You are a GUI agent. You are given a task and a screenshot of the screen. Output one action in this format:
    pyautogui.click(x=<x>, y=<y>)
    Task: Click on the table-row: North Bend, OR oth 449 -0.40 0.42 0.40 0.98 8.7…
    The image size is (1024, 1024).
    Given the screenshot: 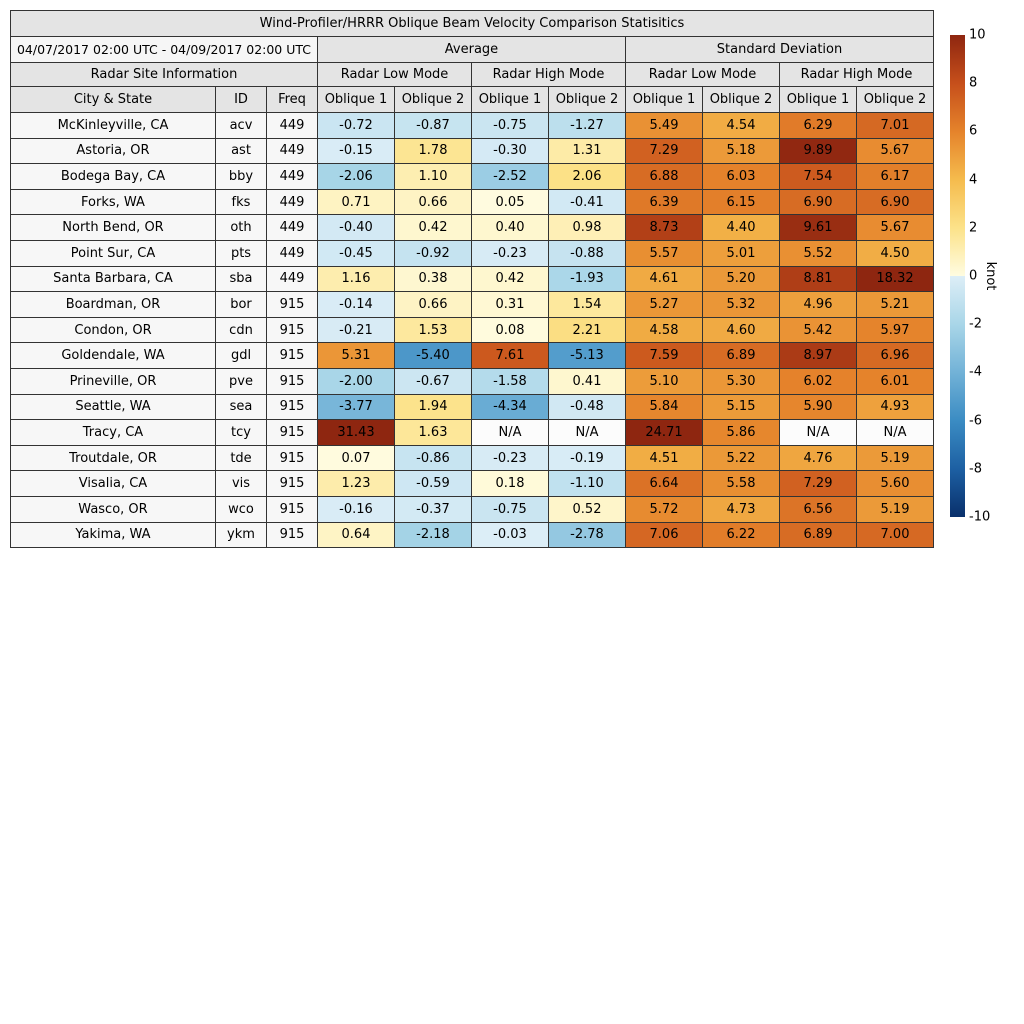 What is the action you would take?
    pyautogui.click(x=472, y=227)
    